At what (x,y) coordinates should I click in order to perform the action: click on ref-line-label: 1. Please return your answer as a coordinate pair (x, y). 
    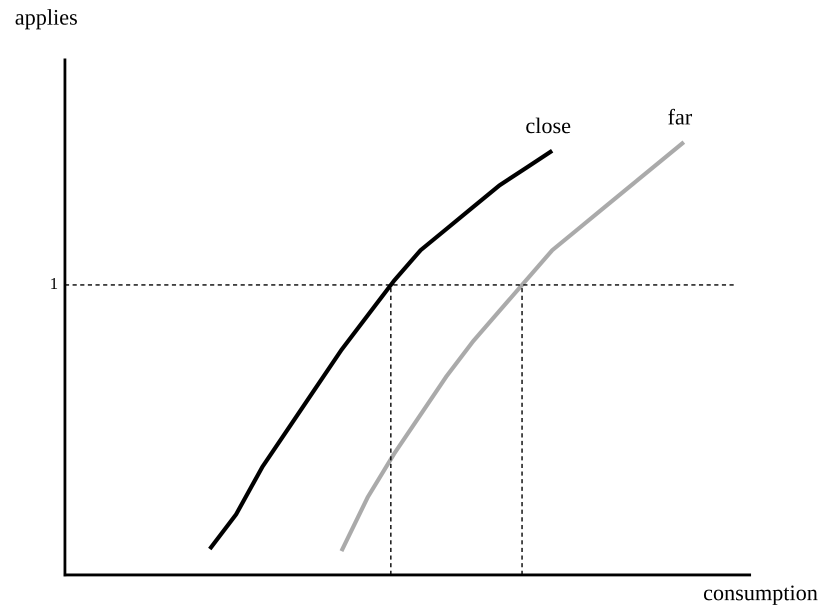
    Looking at the image, I should click on (54, 283).